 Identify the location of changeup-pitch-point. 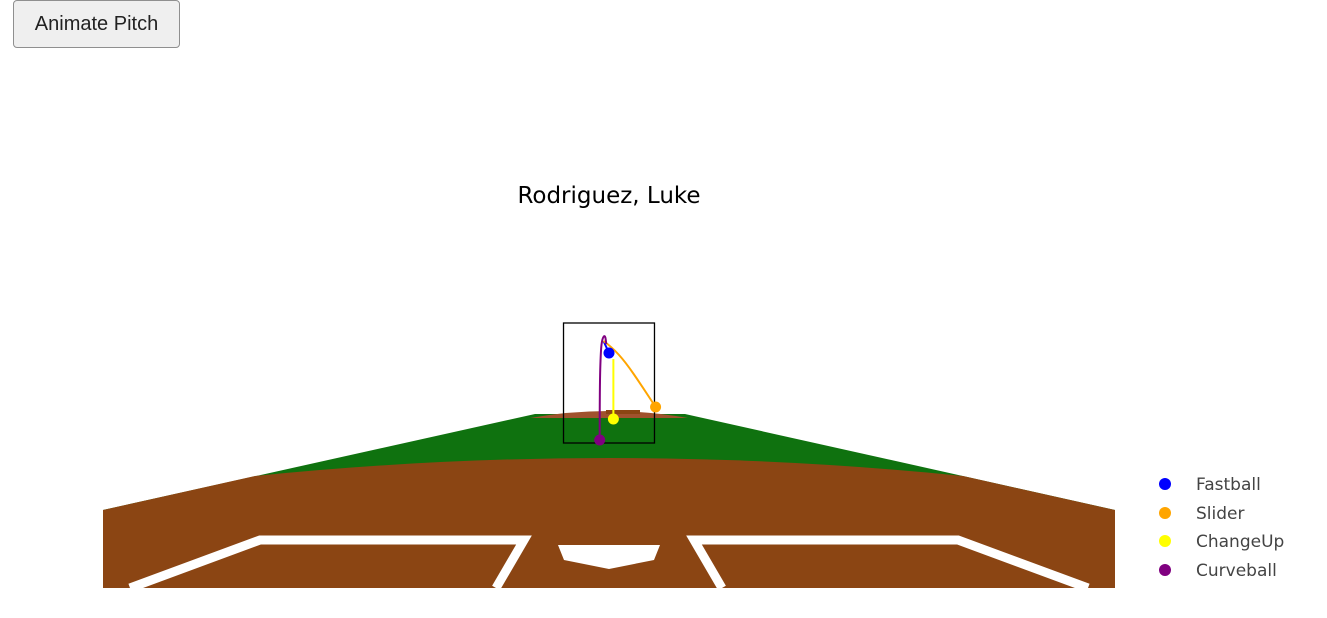
(613, 419).